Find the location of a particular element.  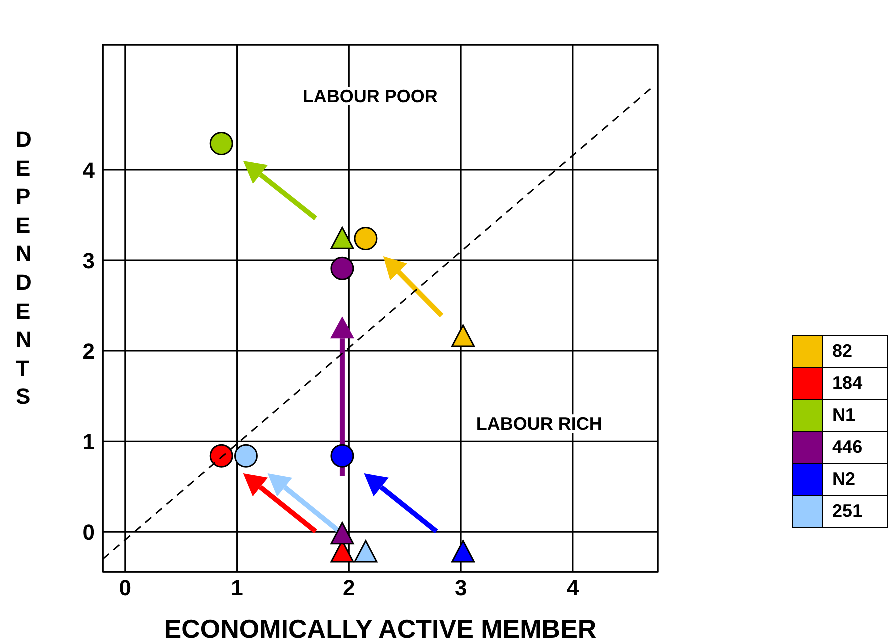

legend-label: 82 is located at coordinates (855, 352).